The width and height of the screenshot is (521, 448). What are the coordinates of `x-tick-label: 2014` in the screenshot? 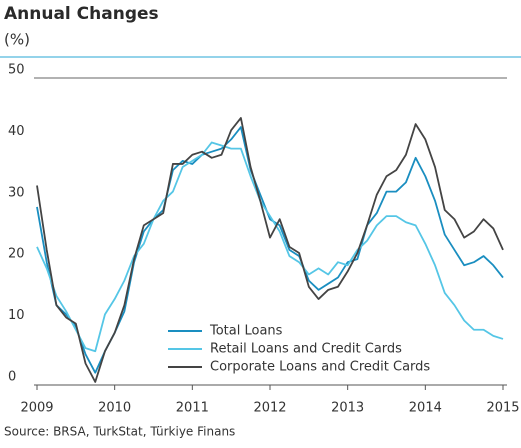 It's located at (425, 408).